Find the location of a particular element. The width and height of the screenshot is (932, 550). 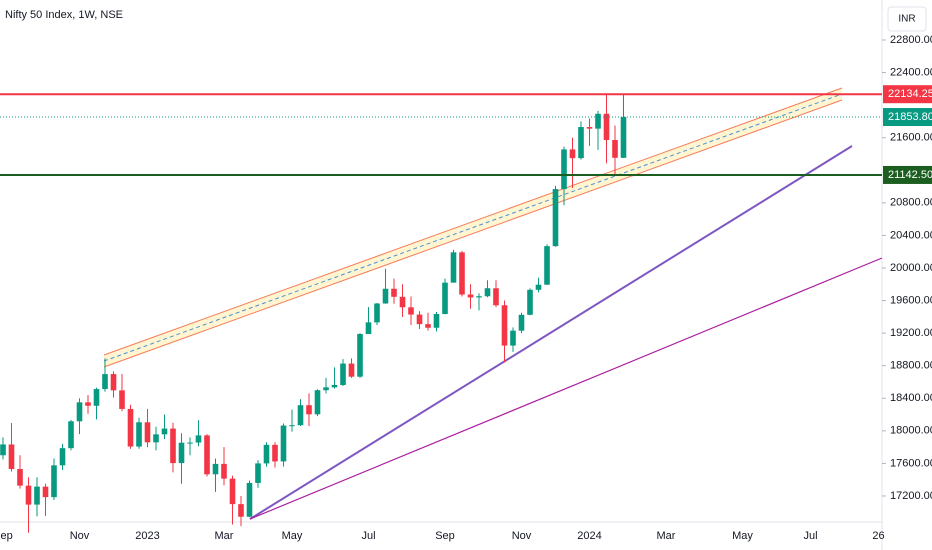

y-tick-label: 22800.00 is located at coordinates (911, 40).